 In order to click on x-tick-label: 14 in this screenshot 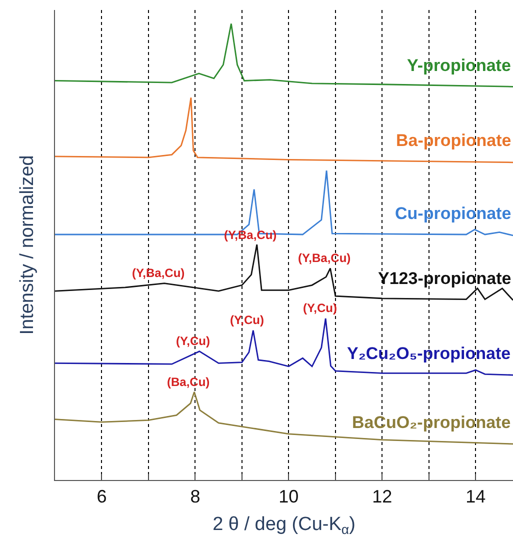, I will do `click(476, 496)`.